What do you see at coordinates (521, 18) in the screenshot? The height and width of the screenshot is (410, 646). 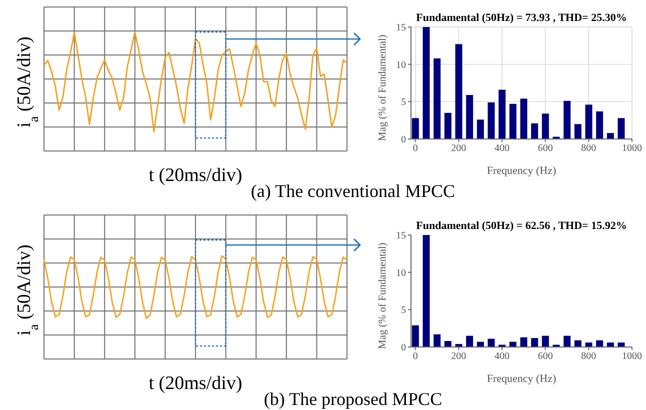 I see `chart-title: Fundamental (50Hz) = 73.93 , THD= 25.30%` at bounding box center [521, 18].